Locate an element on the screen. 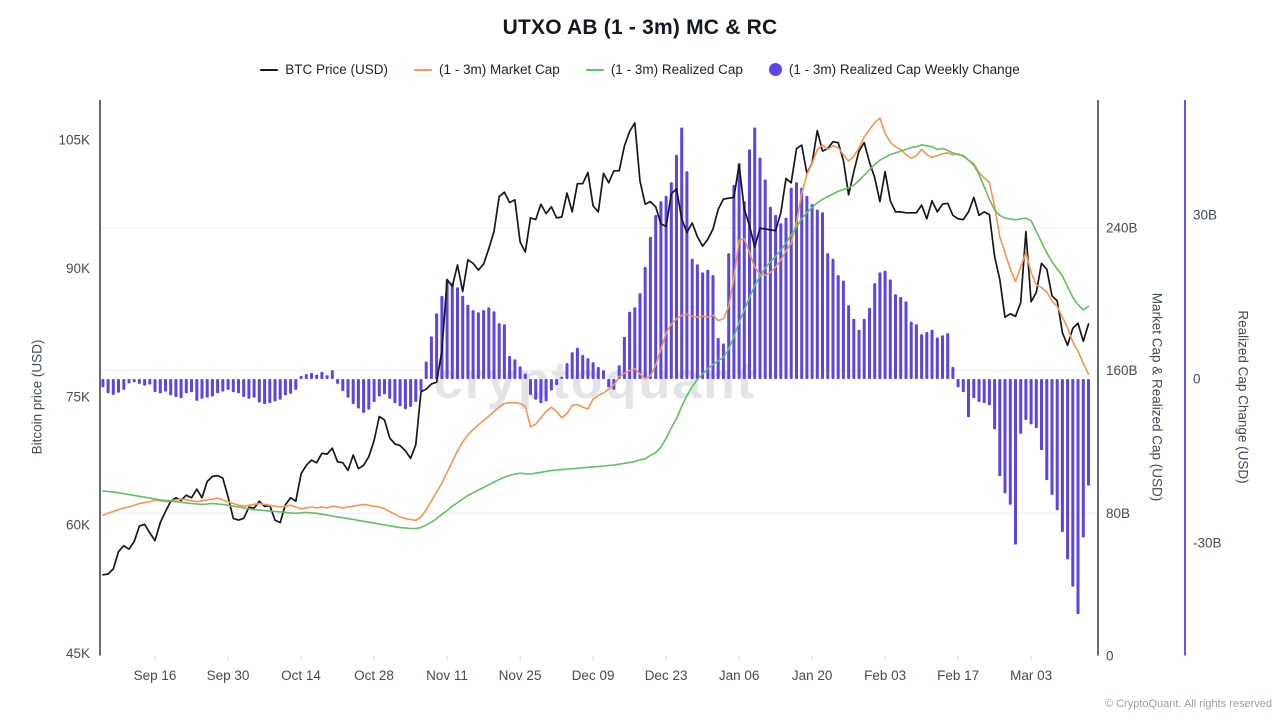 The image size is (1280, 720). x-tick-label: Oct 28 is located at coordinates (374, 675).